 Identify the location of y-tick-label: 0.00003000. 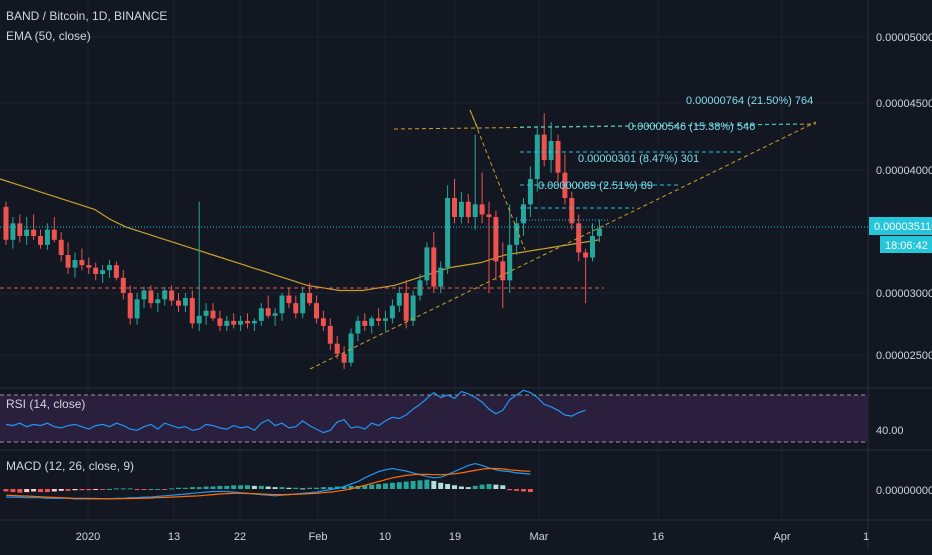
(904, 294).